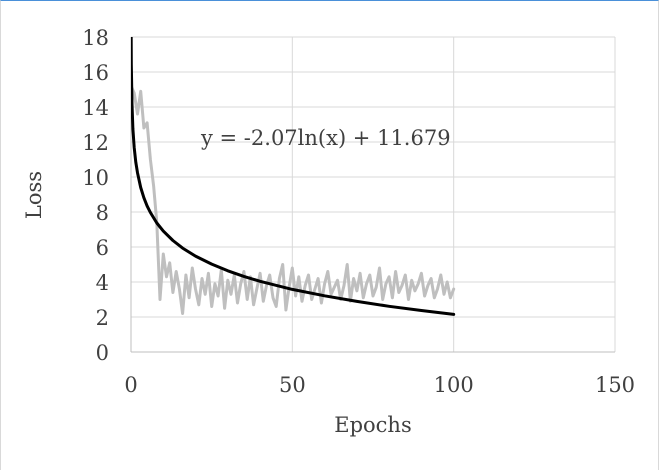 The height and width of the screenshot is (476, 659). I want to click on y-tick-label: 10, so click(95, 178).